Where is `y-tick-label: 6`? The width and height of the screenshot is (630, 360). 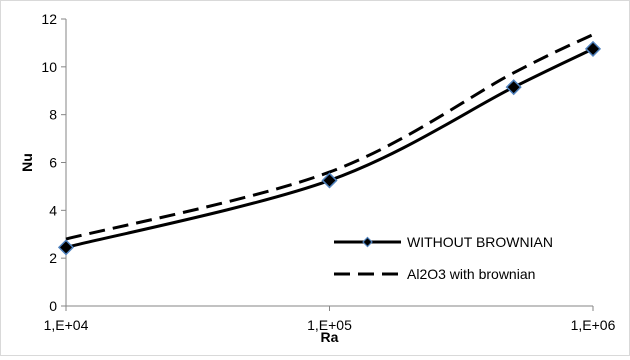
y-tick-label: 6 is located at coordinates (53, 163).